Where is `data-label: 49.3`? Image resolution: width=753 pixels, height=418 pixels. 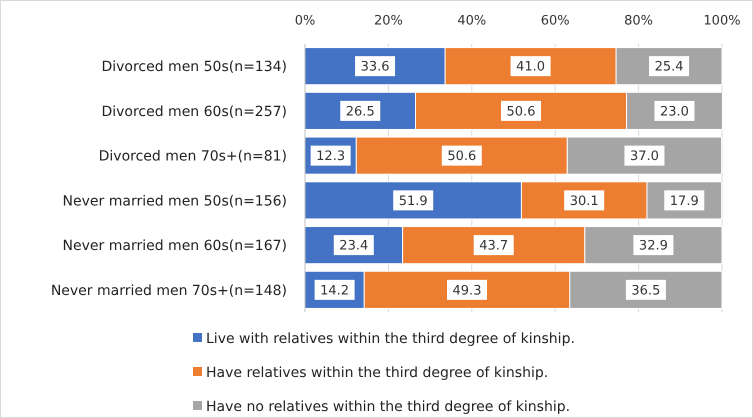 data-label: 49.3 is located at coordinates (467, 290).